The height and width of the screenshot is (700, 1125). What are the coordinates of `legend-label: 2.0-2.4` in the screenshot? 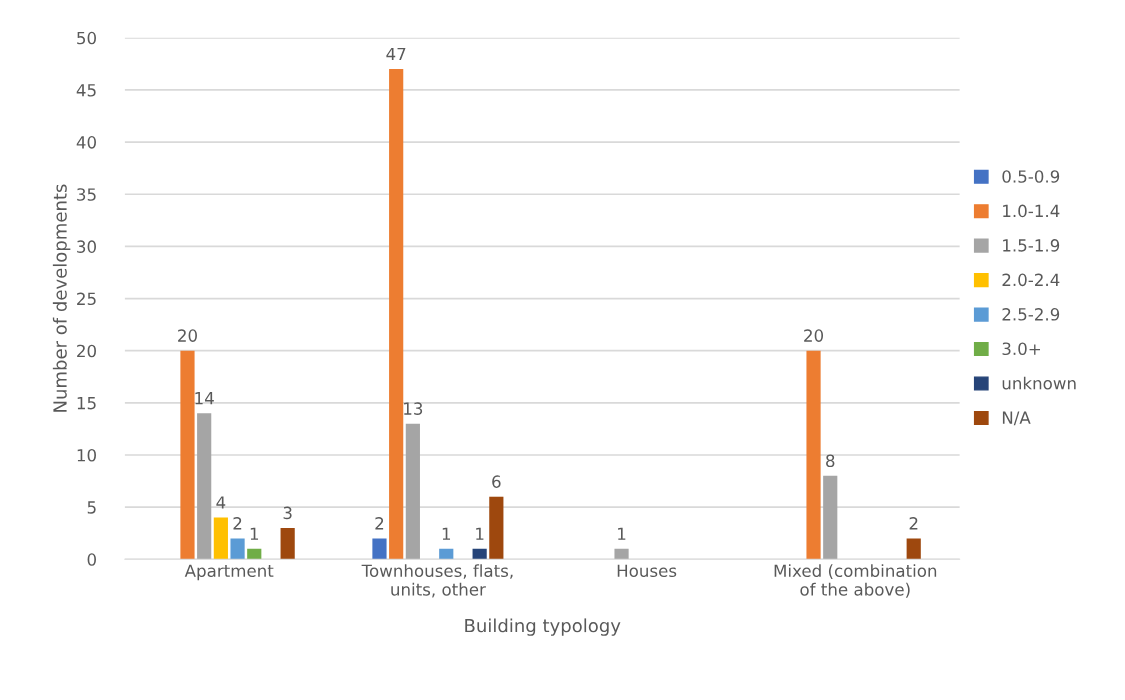 It's located at (1031, 280).